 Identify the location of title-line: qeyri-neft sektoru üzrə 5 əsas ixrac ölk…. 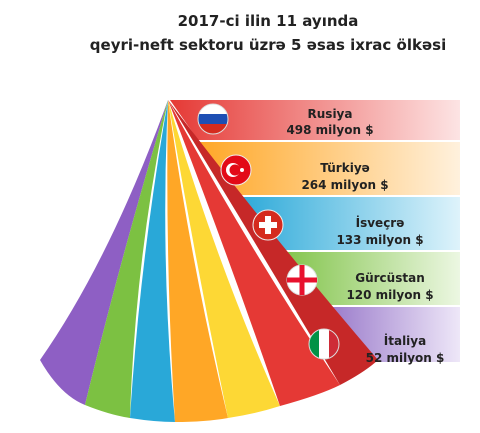
(268, 45).